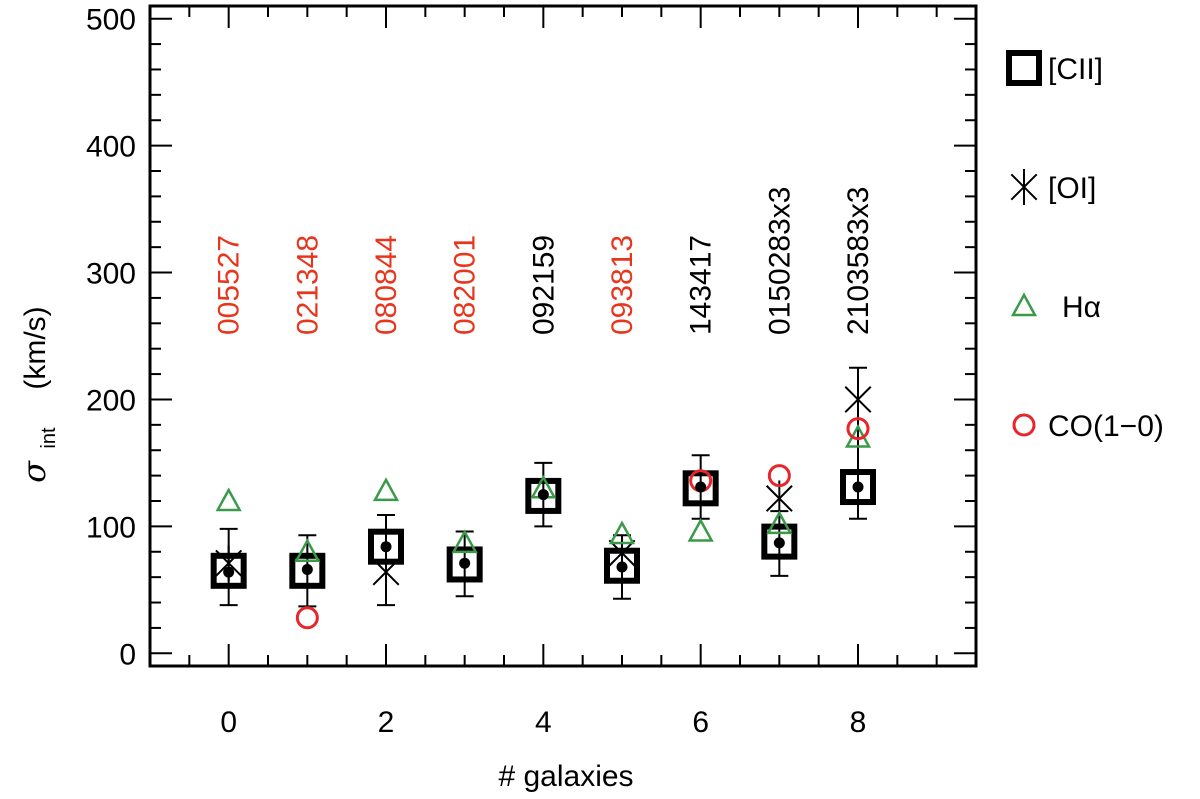 Image resolution: width=1200 pixels, height=799 pixels. What do you see at coordinates (1024, 304) in the screenshot?
I see `legend-marker-h` at bounding box center [1024, 304].